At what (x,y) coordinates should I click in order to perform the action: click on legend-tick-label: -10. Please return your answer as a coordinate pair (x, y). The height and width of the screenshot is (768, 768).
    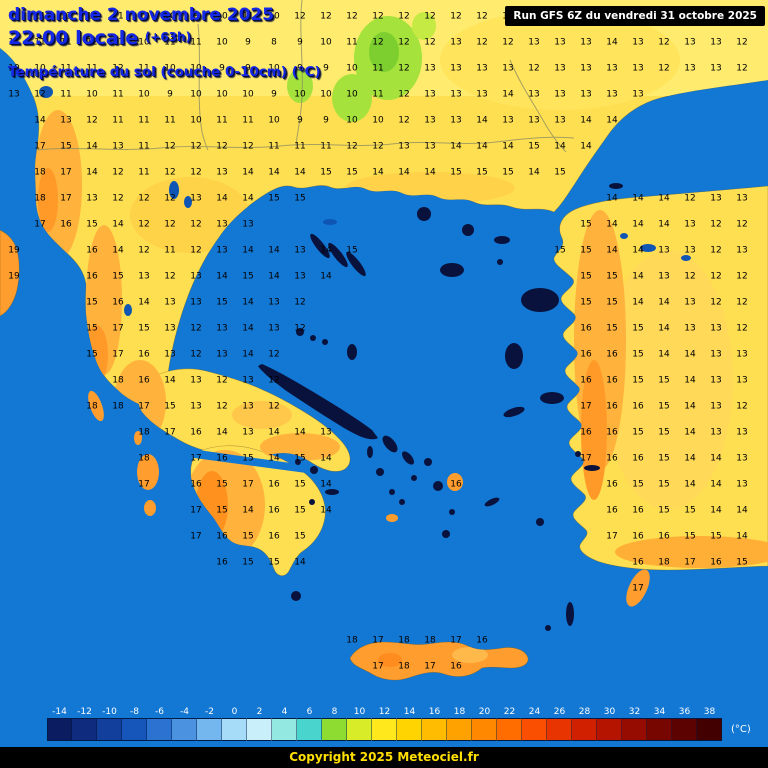
    Looking at the image, I should click on (109, 712).